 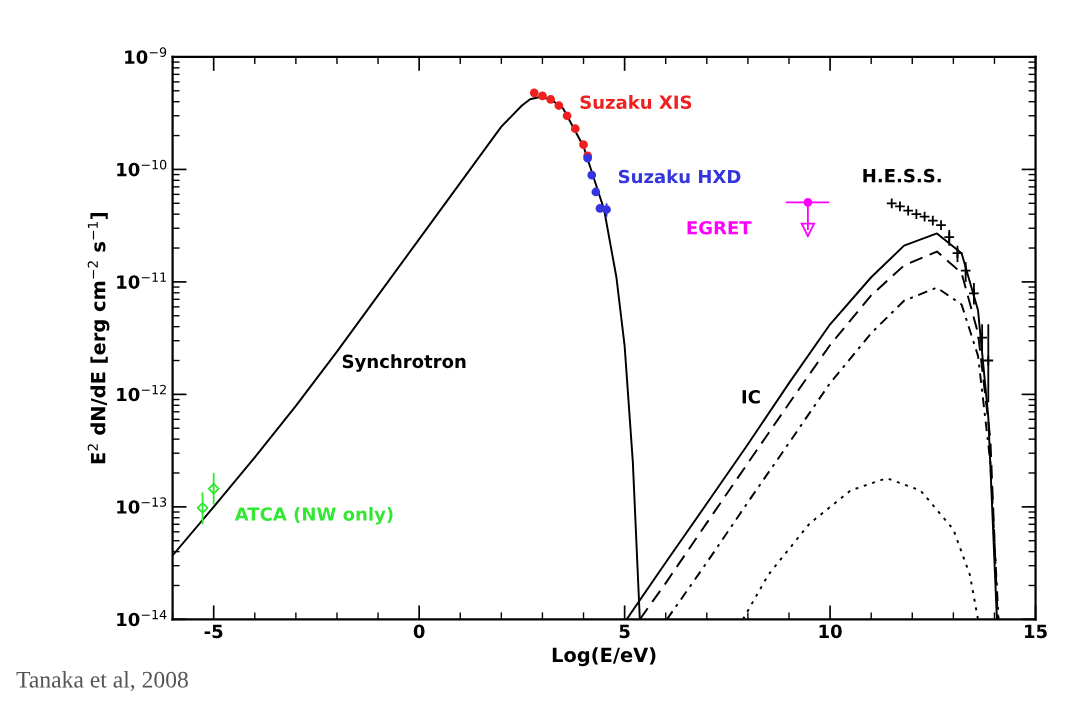 I want to click on y-tick-label: 10$^{−10}$, so click(x=142, y=168).